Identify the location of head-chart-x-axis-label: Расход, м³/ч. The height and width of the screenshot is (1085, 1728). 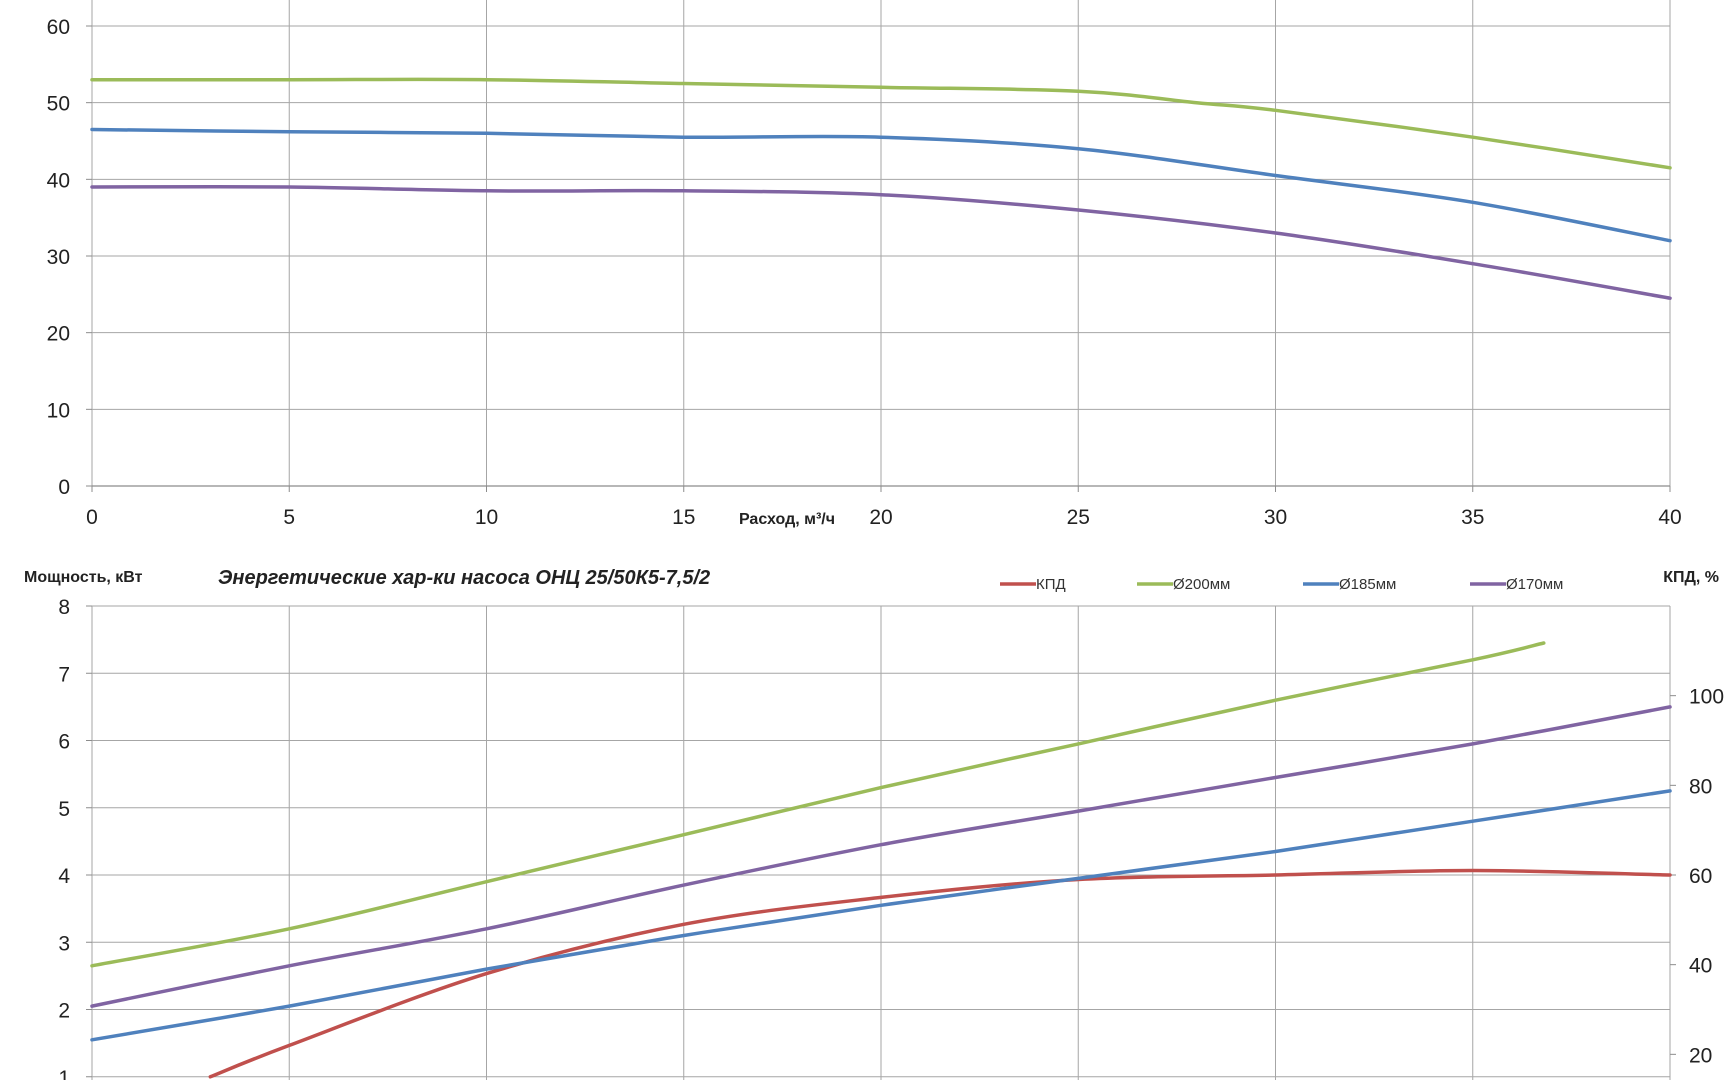
(787, 519).